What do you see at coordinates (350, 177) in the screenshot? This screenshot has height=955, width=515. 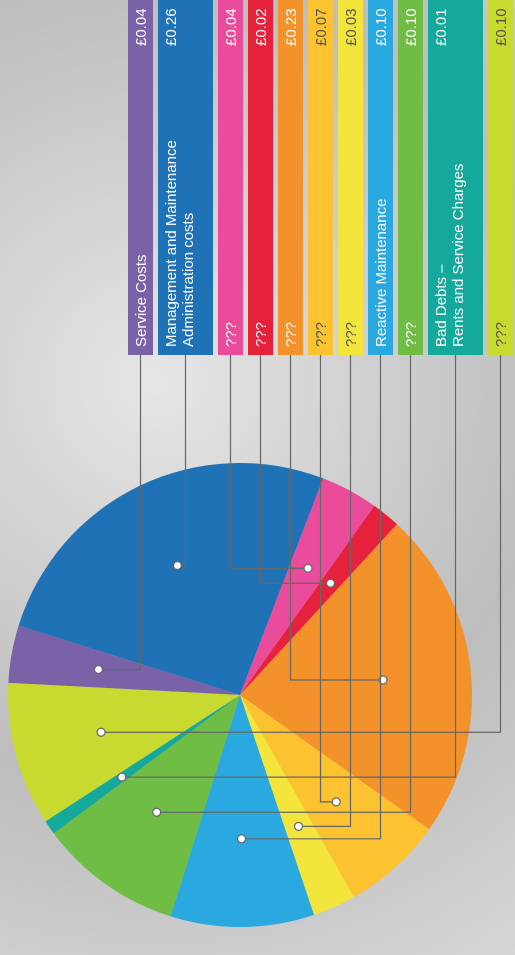 I see `label-bar: ??? £0.03` at bounding box center [350, 177].